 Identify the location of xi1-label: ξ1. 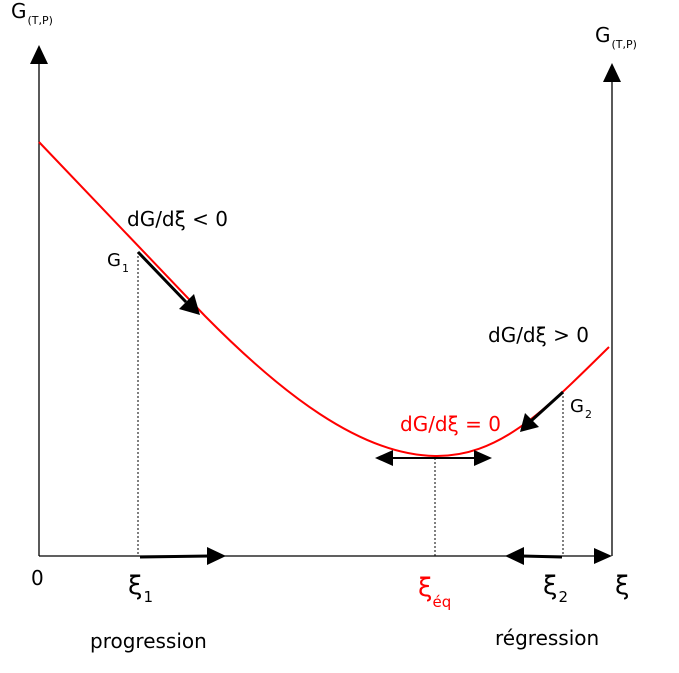
(140, 588).